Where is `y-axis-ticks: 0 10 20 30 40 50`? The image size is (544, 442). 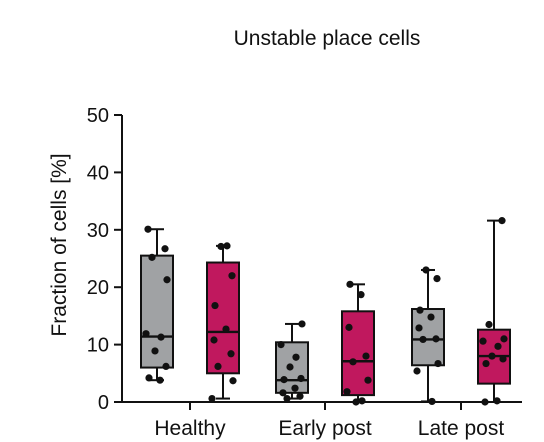
y-axis-ticks: 0 10 20 30 40 50 is located at coordinates (104, 259).